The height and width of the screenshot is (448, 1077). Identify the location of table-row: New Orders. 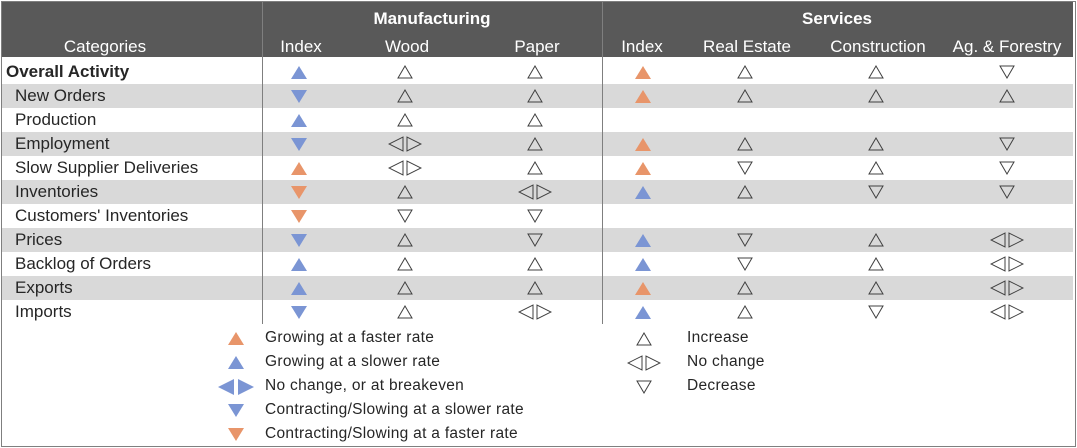
(537, 96).